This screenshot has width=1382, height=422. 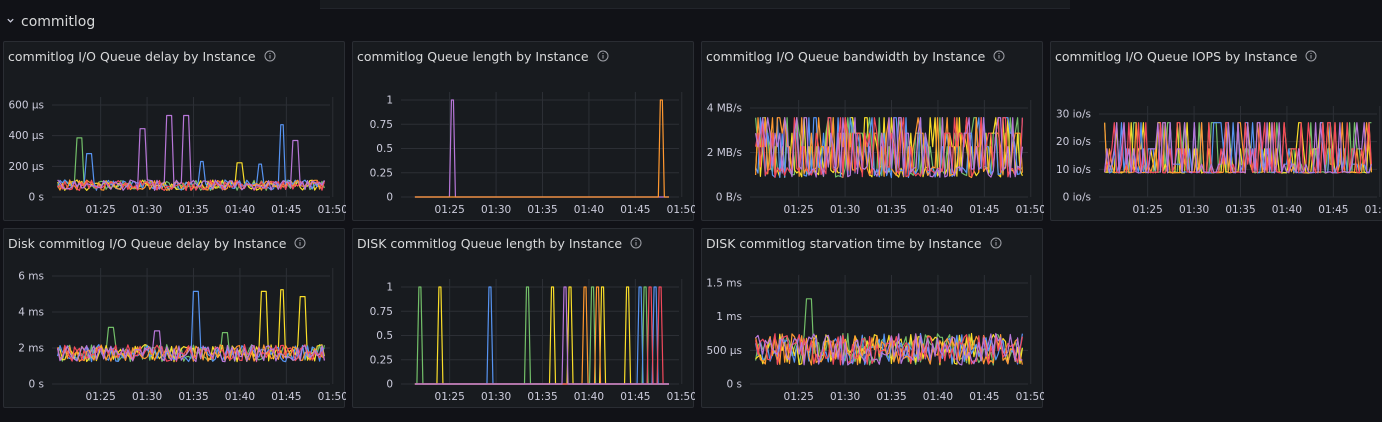 I want to click on panel-title: commitlog I/O Queue IOPS by Instance, so click(x=1176, y=56).